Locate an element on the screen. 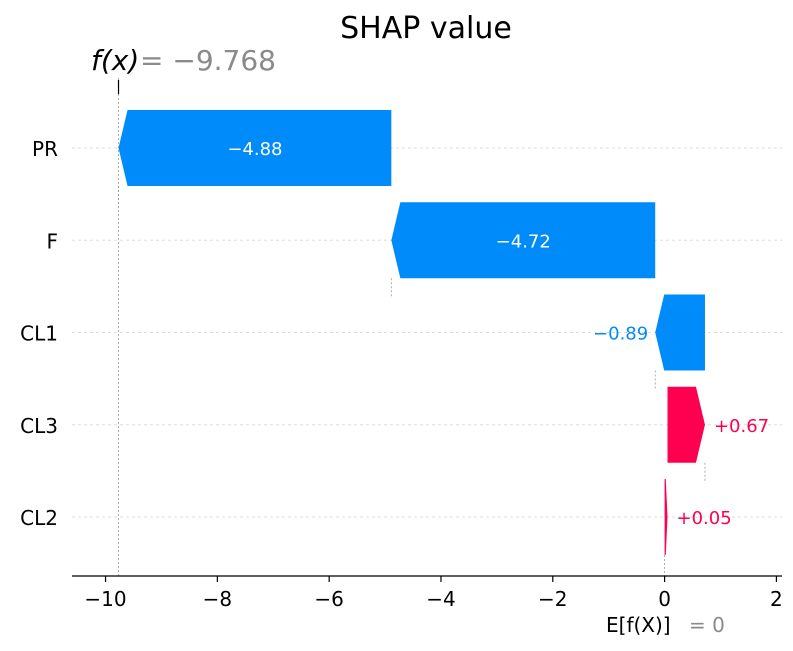  bar-cl1 is located at coordinates (680, 332).